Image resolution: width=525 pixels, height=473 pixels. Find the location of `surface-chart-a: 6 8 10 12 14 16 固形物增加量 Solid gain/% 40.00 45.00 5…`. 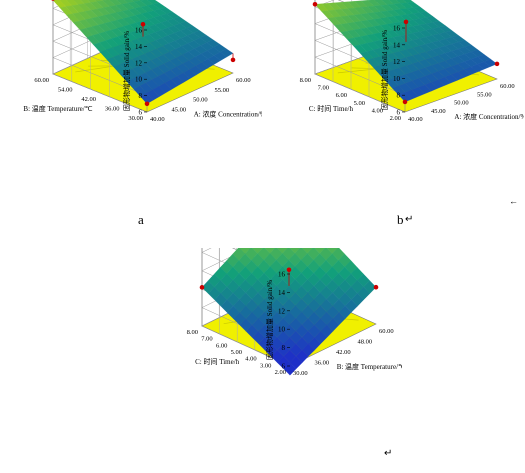

surface-chart-a: 6 8 10 12 14 16 固形物增加量 Solid gain/% 40.00 45.00 5… is located at coordinates (144, 61).